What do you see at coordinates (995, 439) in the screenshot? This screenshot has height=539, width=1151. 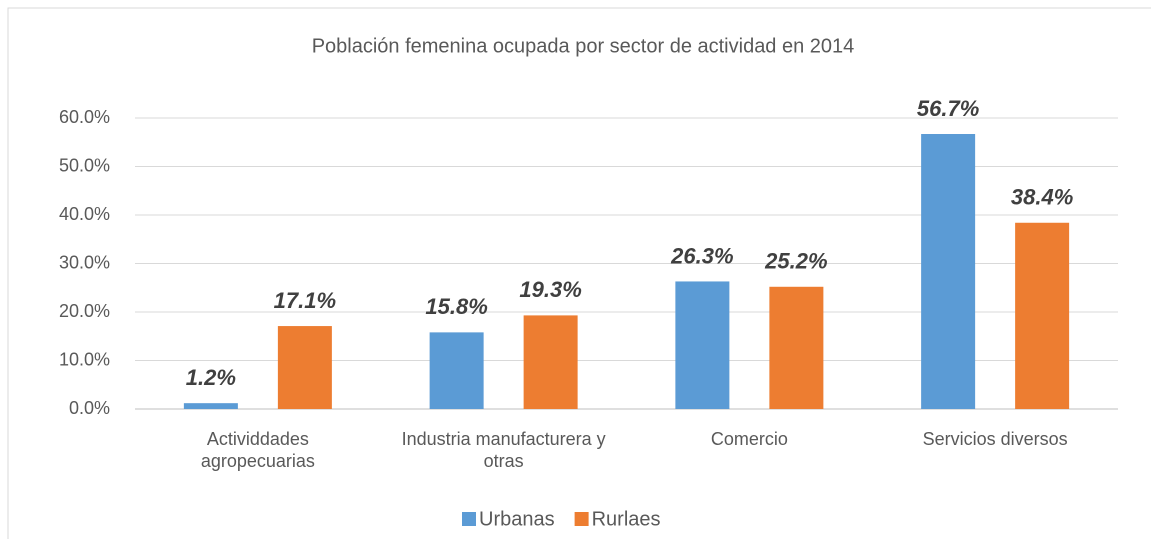 I see `x-tick-label: Servicios diversos` at bounding box center [995, 439].